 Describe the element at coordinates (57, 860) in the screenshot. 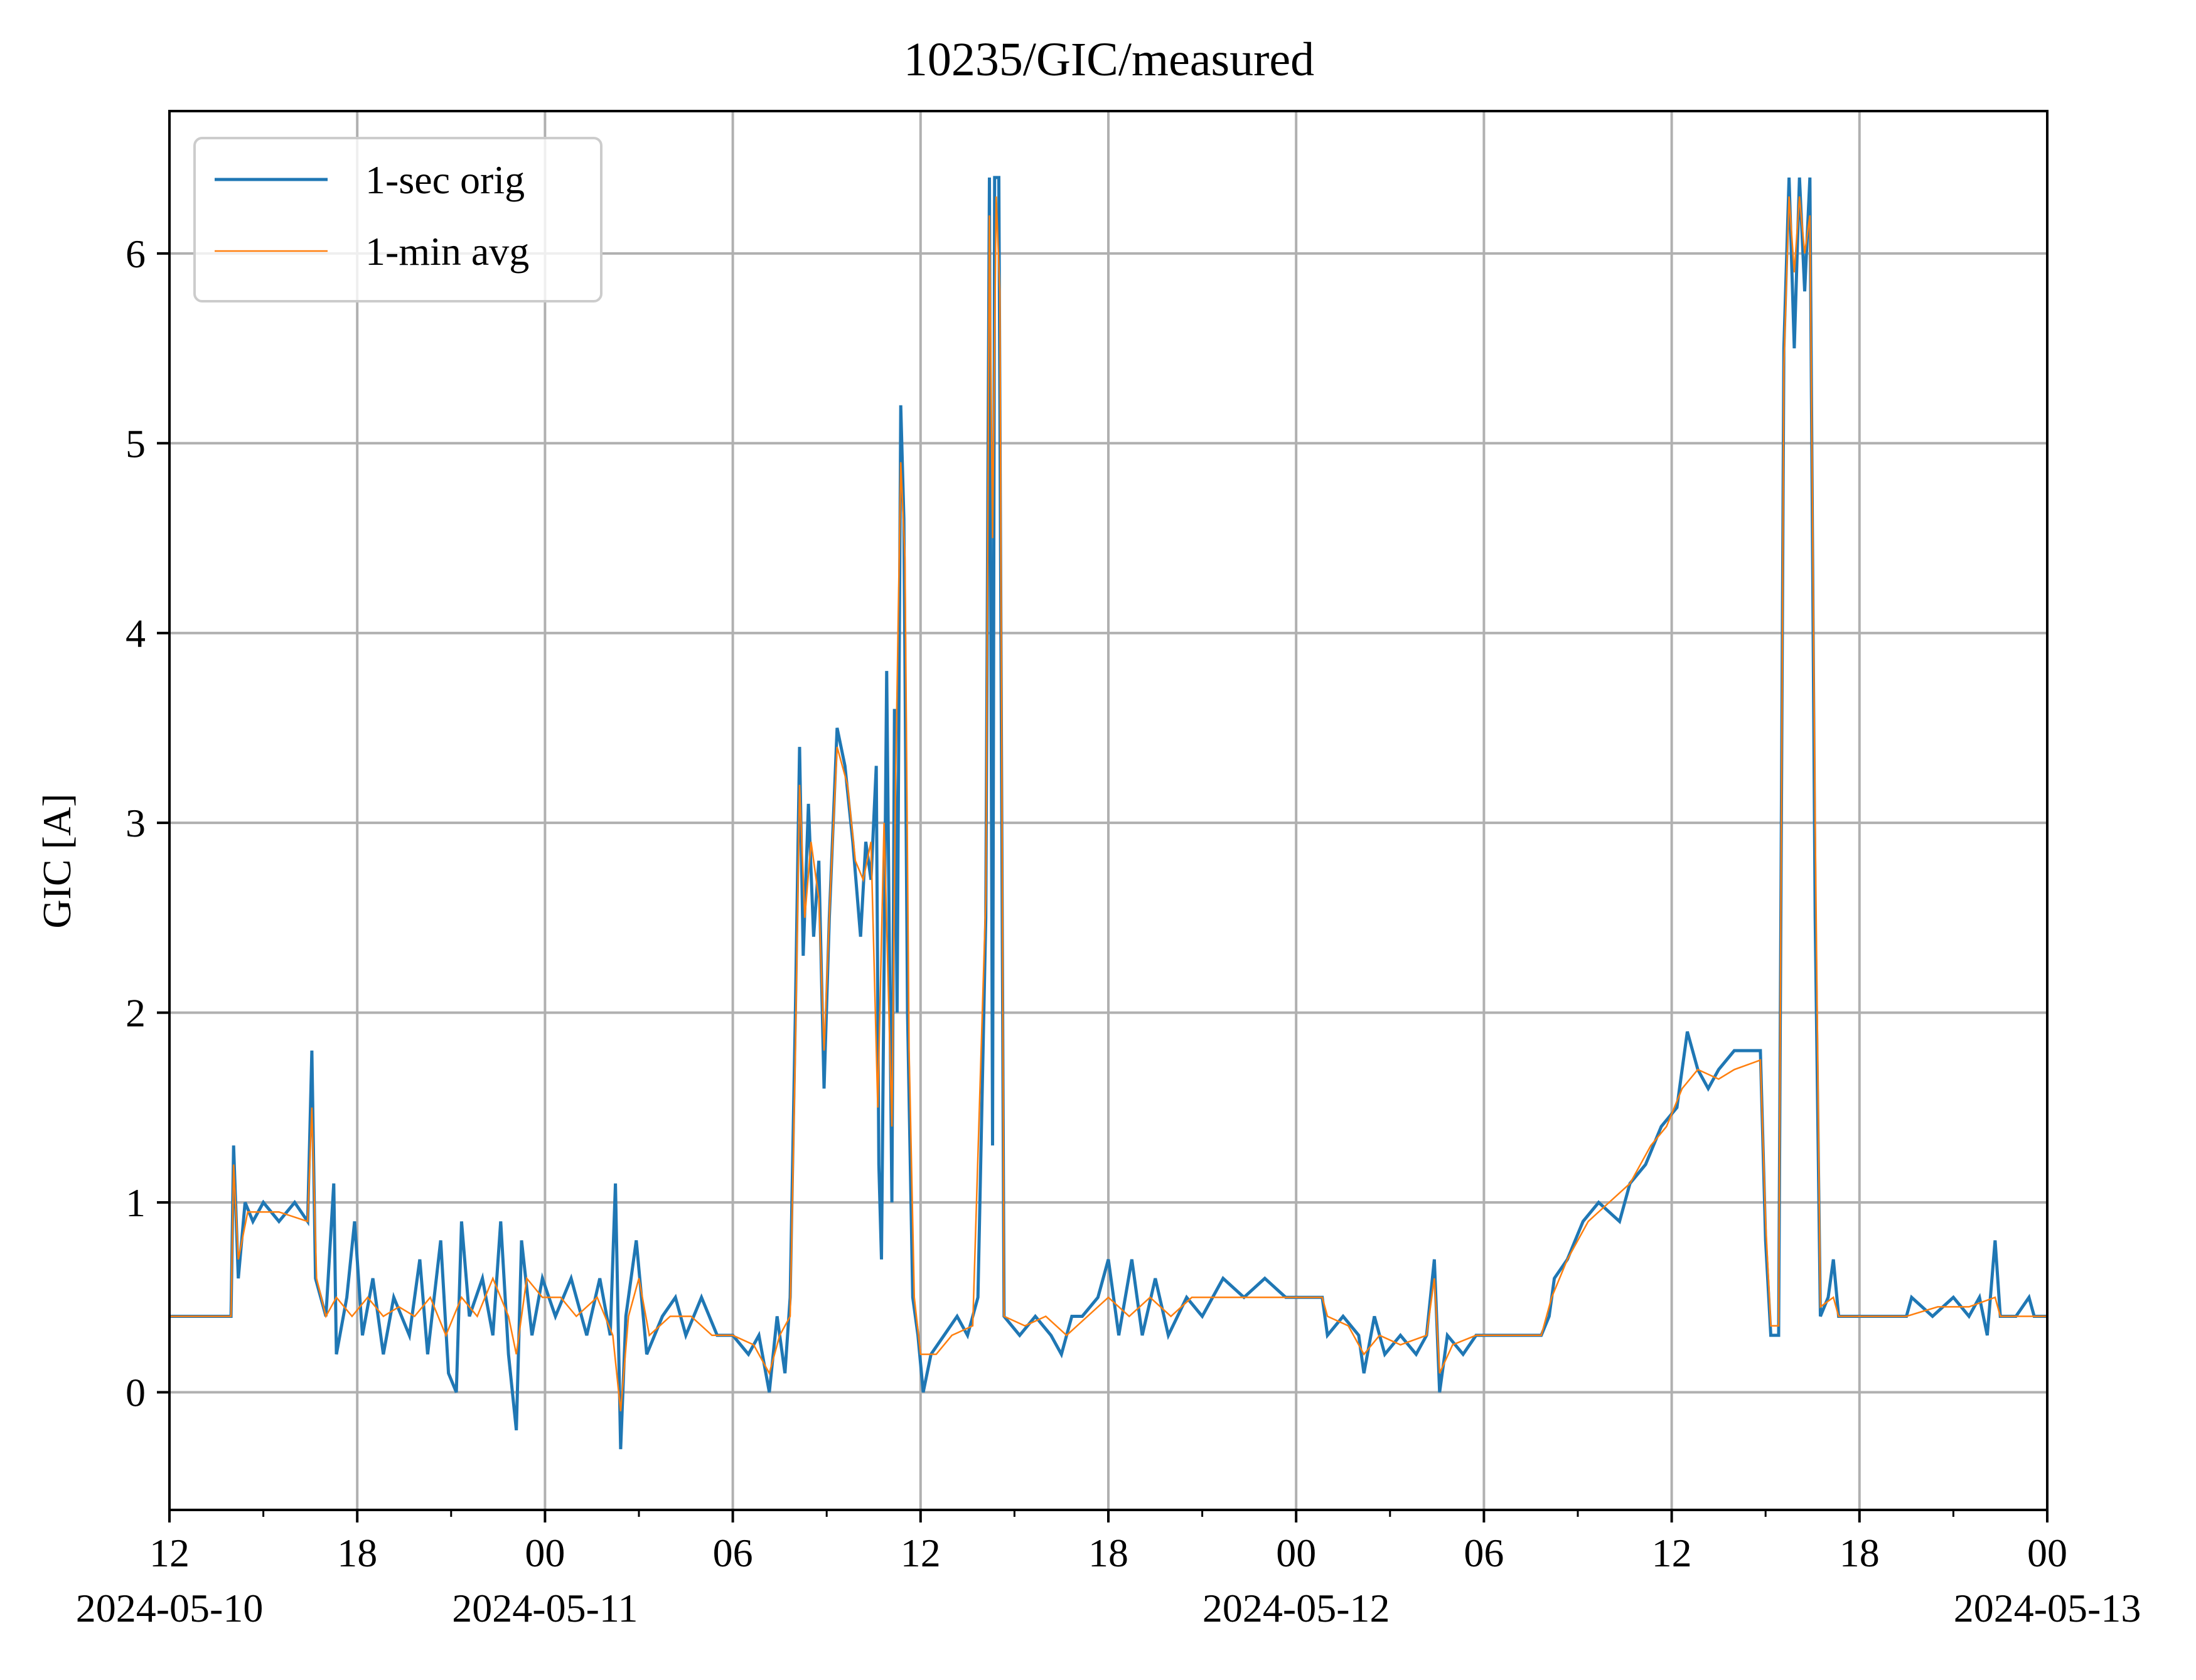

I see `y-axis-label: GIC [A]` at that location.